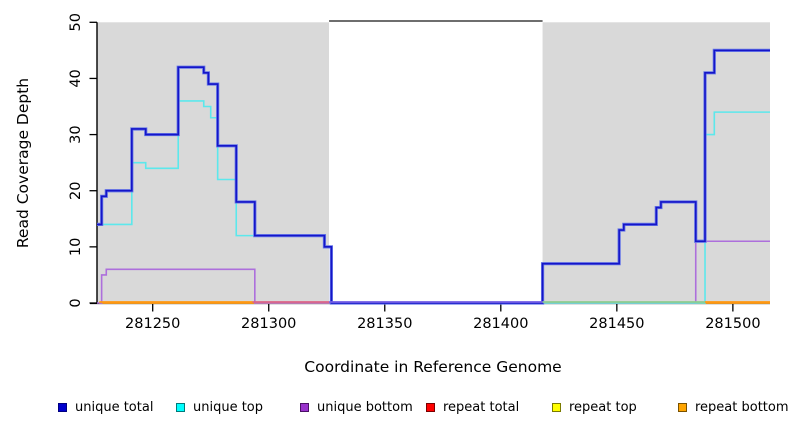 The height and width of the screenshot is (432, 792). I want to click on y-tick-label-30: 30, so click(76, 134).